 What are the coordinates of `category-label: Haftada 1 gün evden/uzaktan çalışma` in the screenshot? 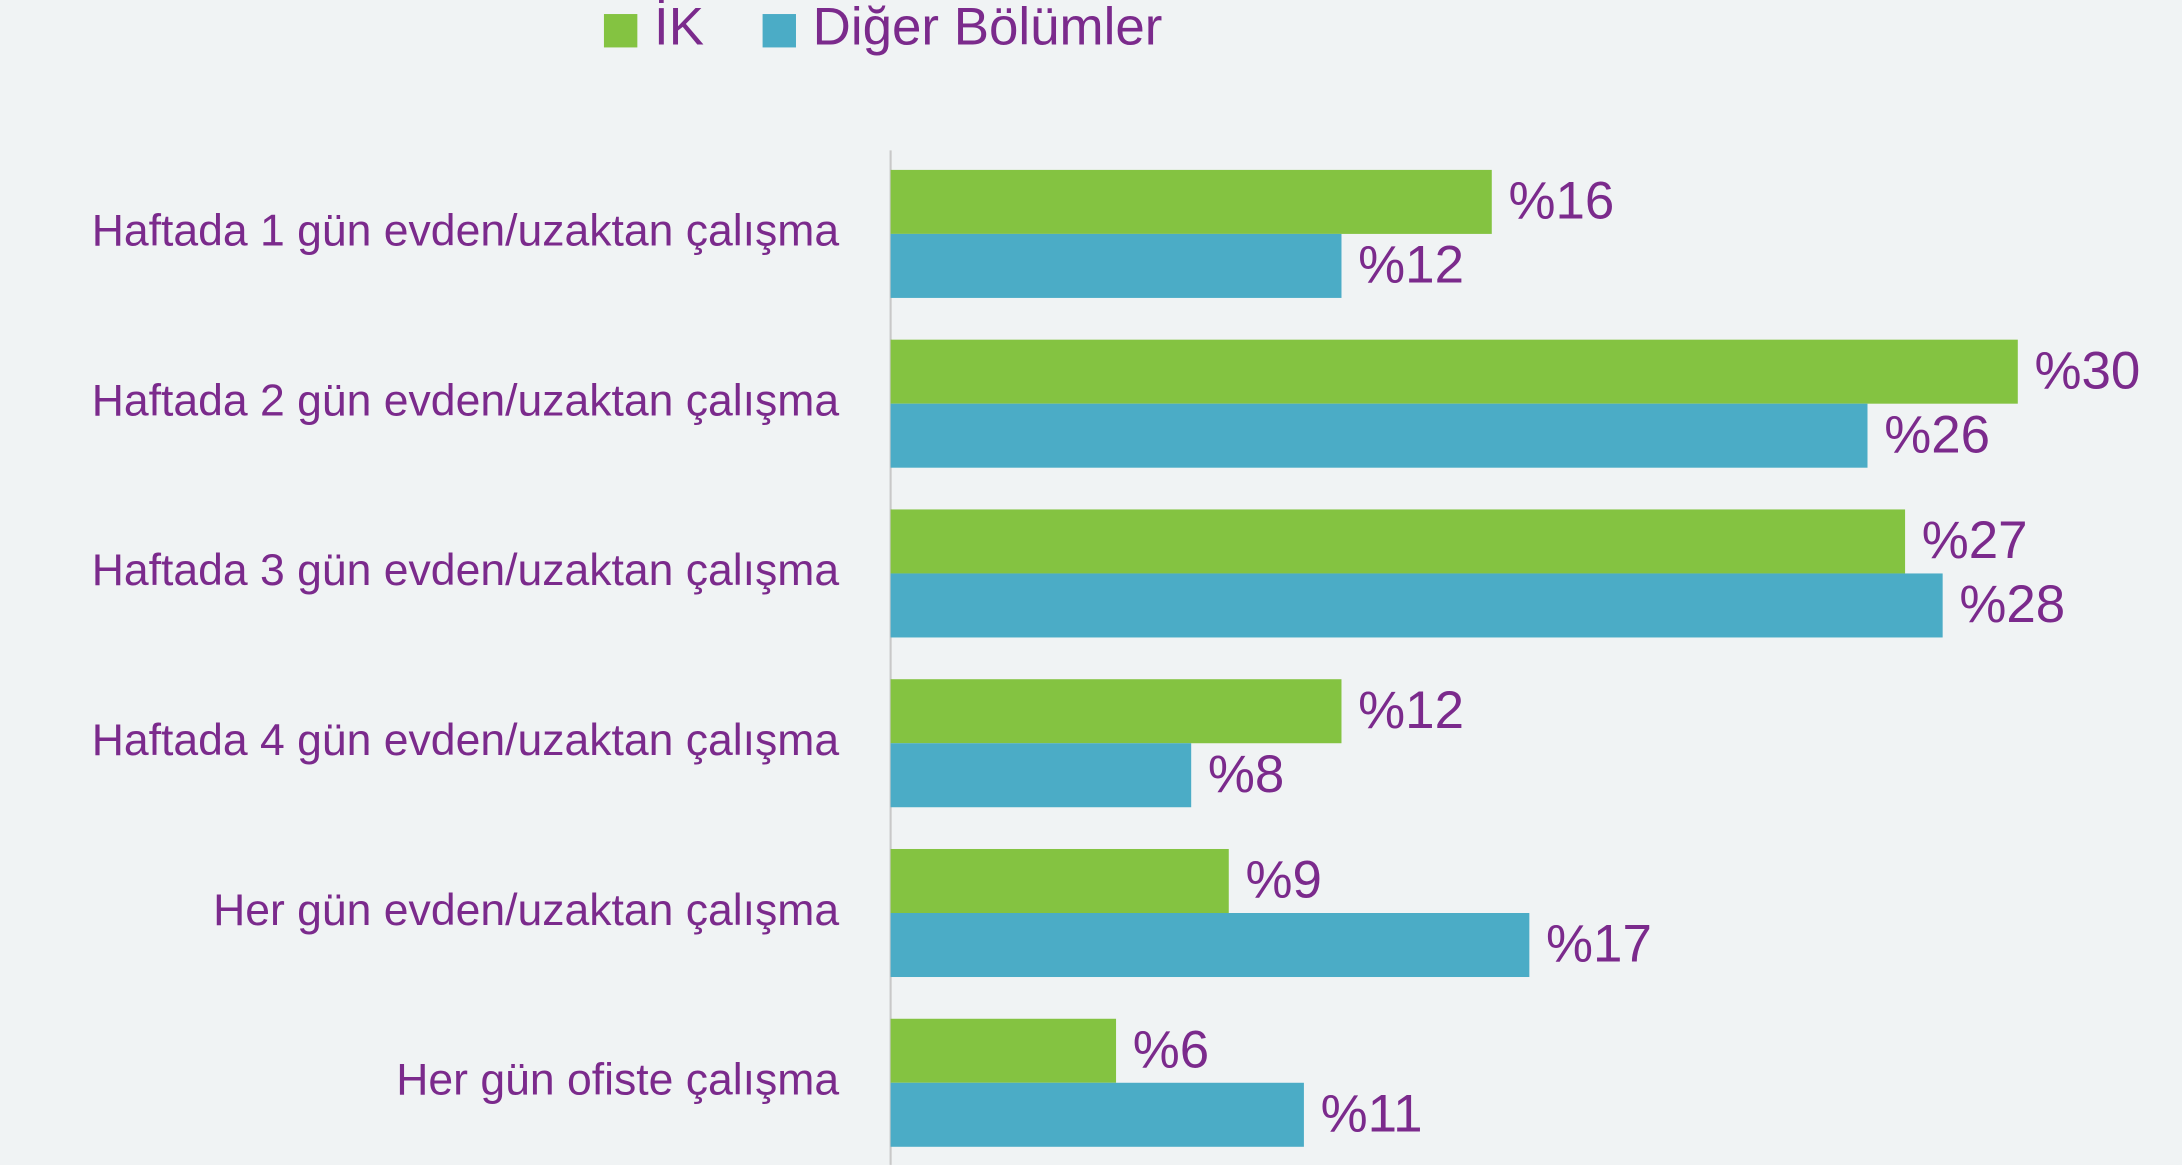 It's located at (466, 231).